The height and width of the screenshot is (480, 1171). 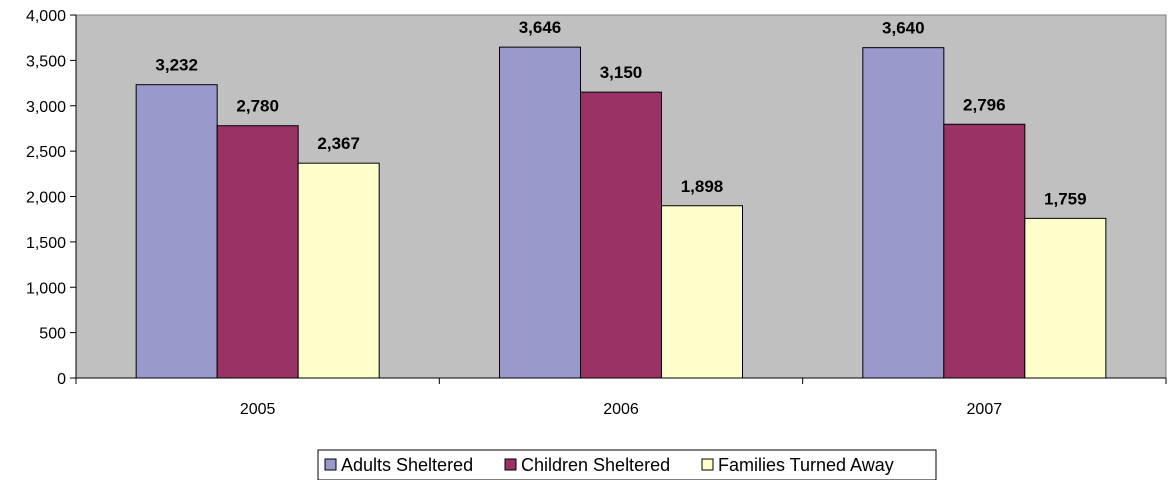 I want to click on bar-adults-sheltered-2007, so click(x=903, y=213).